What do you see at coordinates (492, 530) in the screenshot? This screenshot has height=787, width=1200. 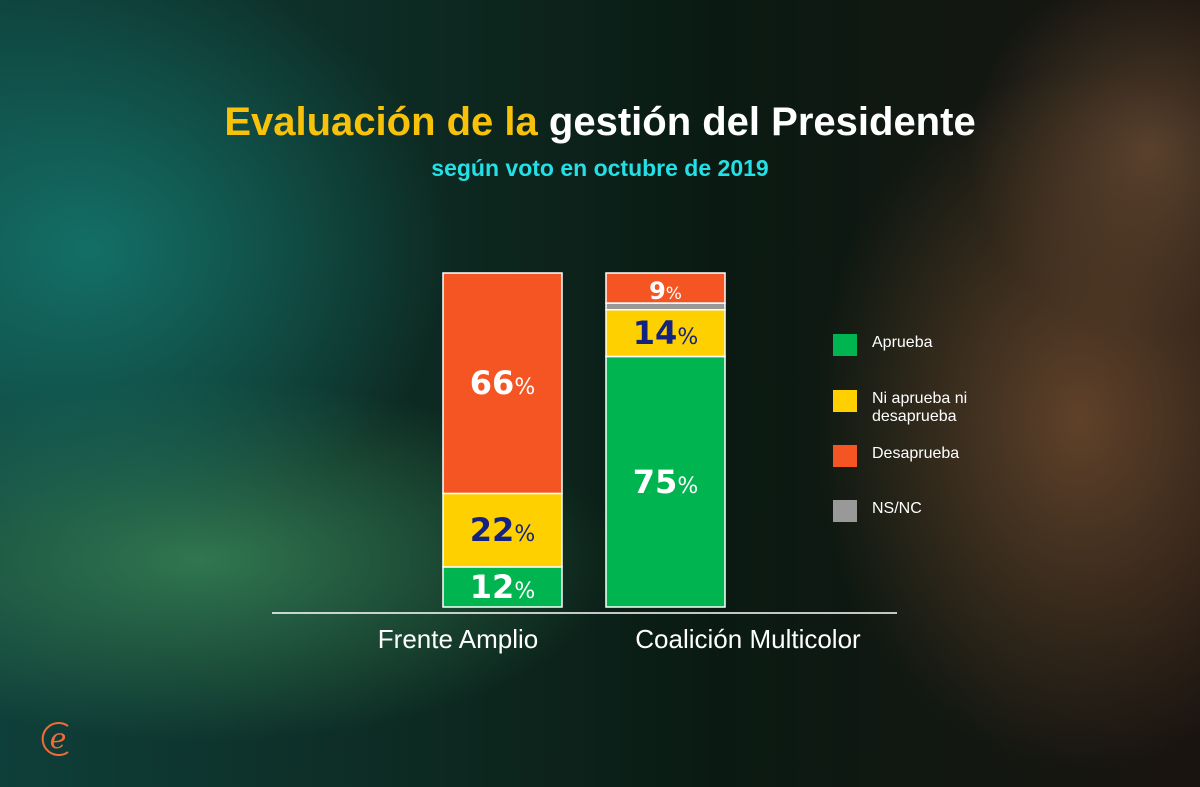 I see `data-label-value: 22` at bounding box center [492, 530].